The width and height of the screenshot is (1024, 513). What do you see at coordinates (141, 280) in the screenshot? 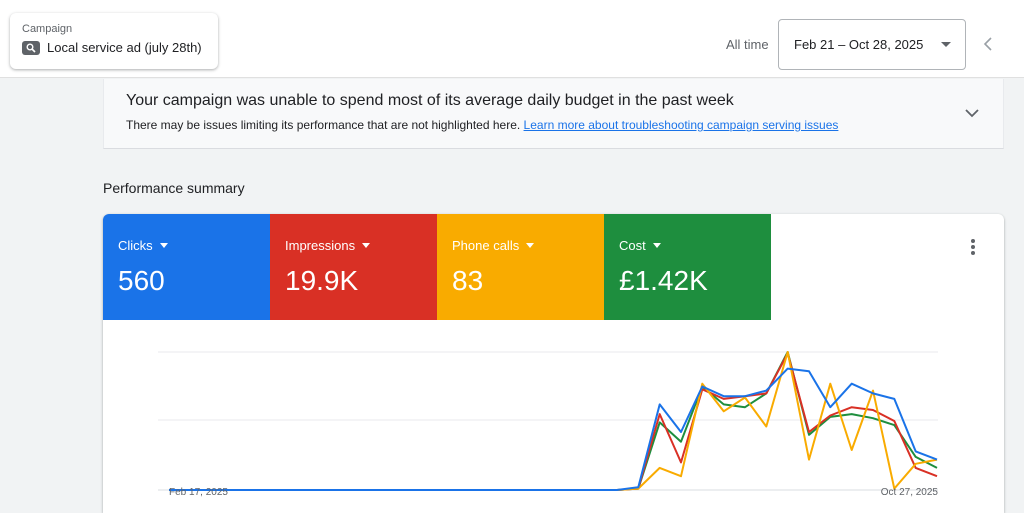
I see `metric-value: 560` at bounding box center [141, 280].